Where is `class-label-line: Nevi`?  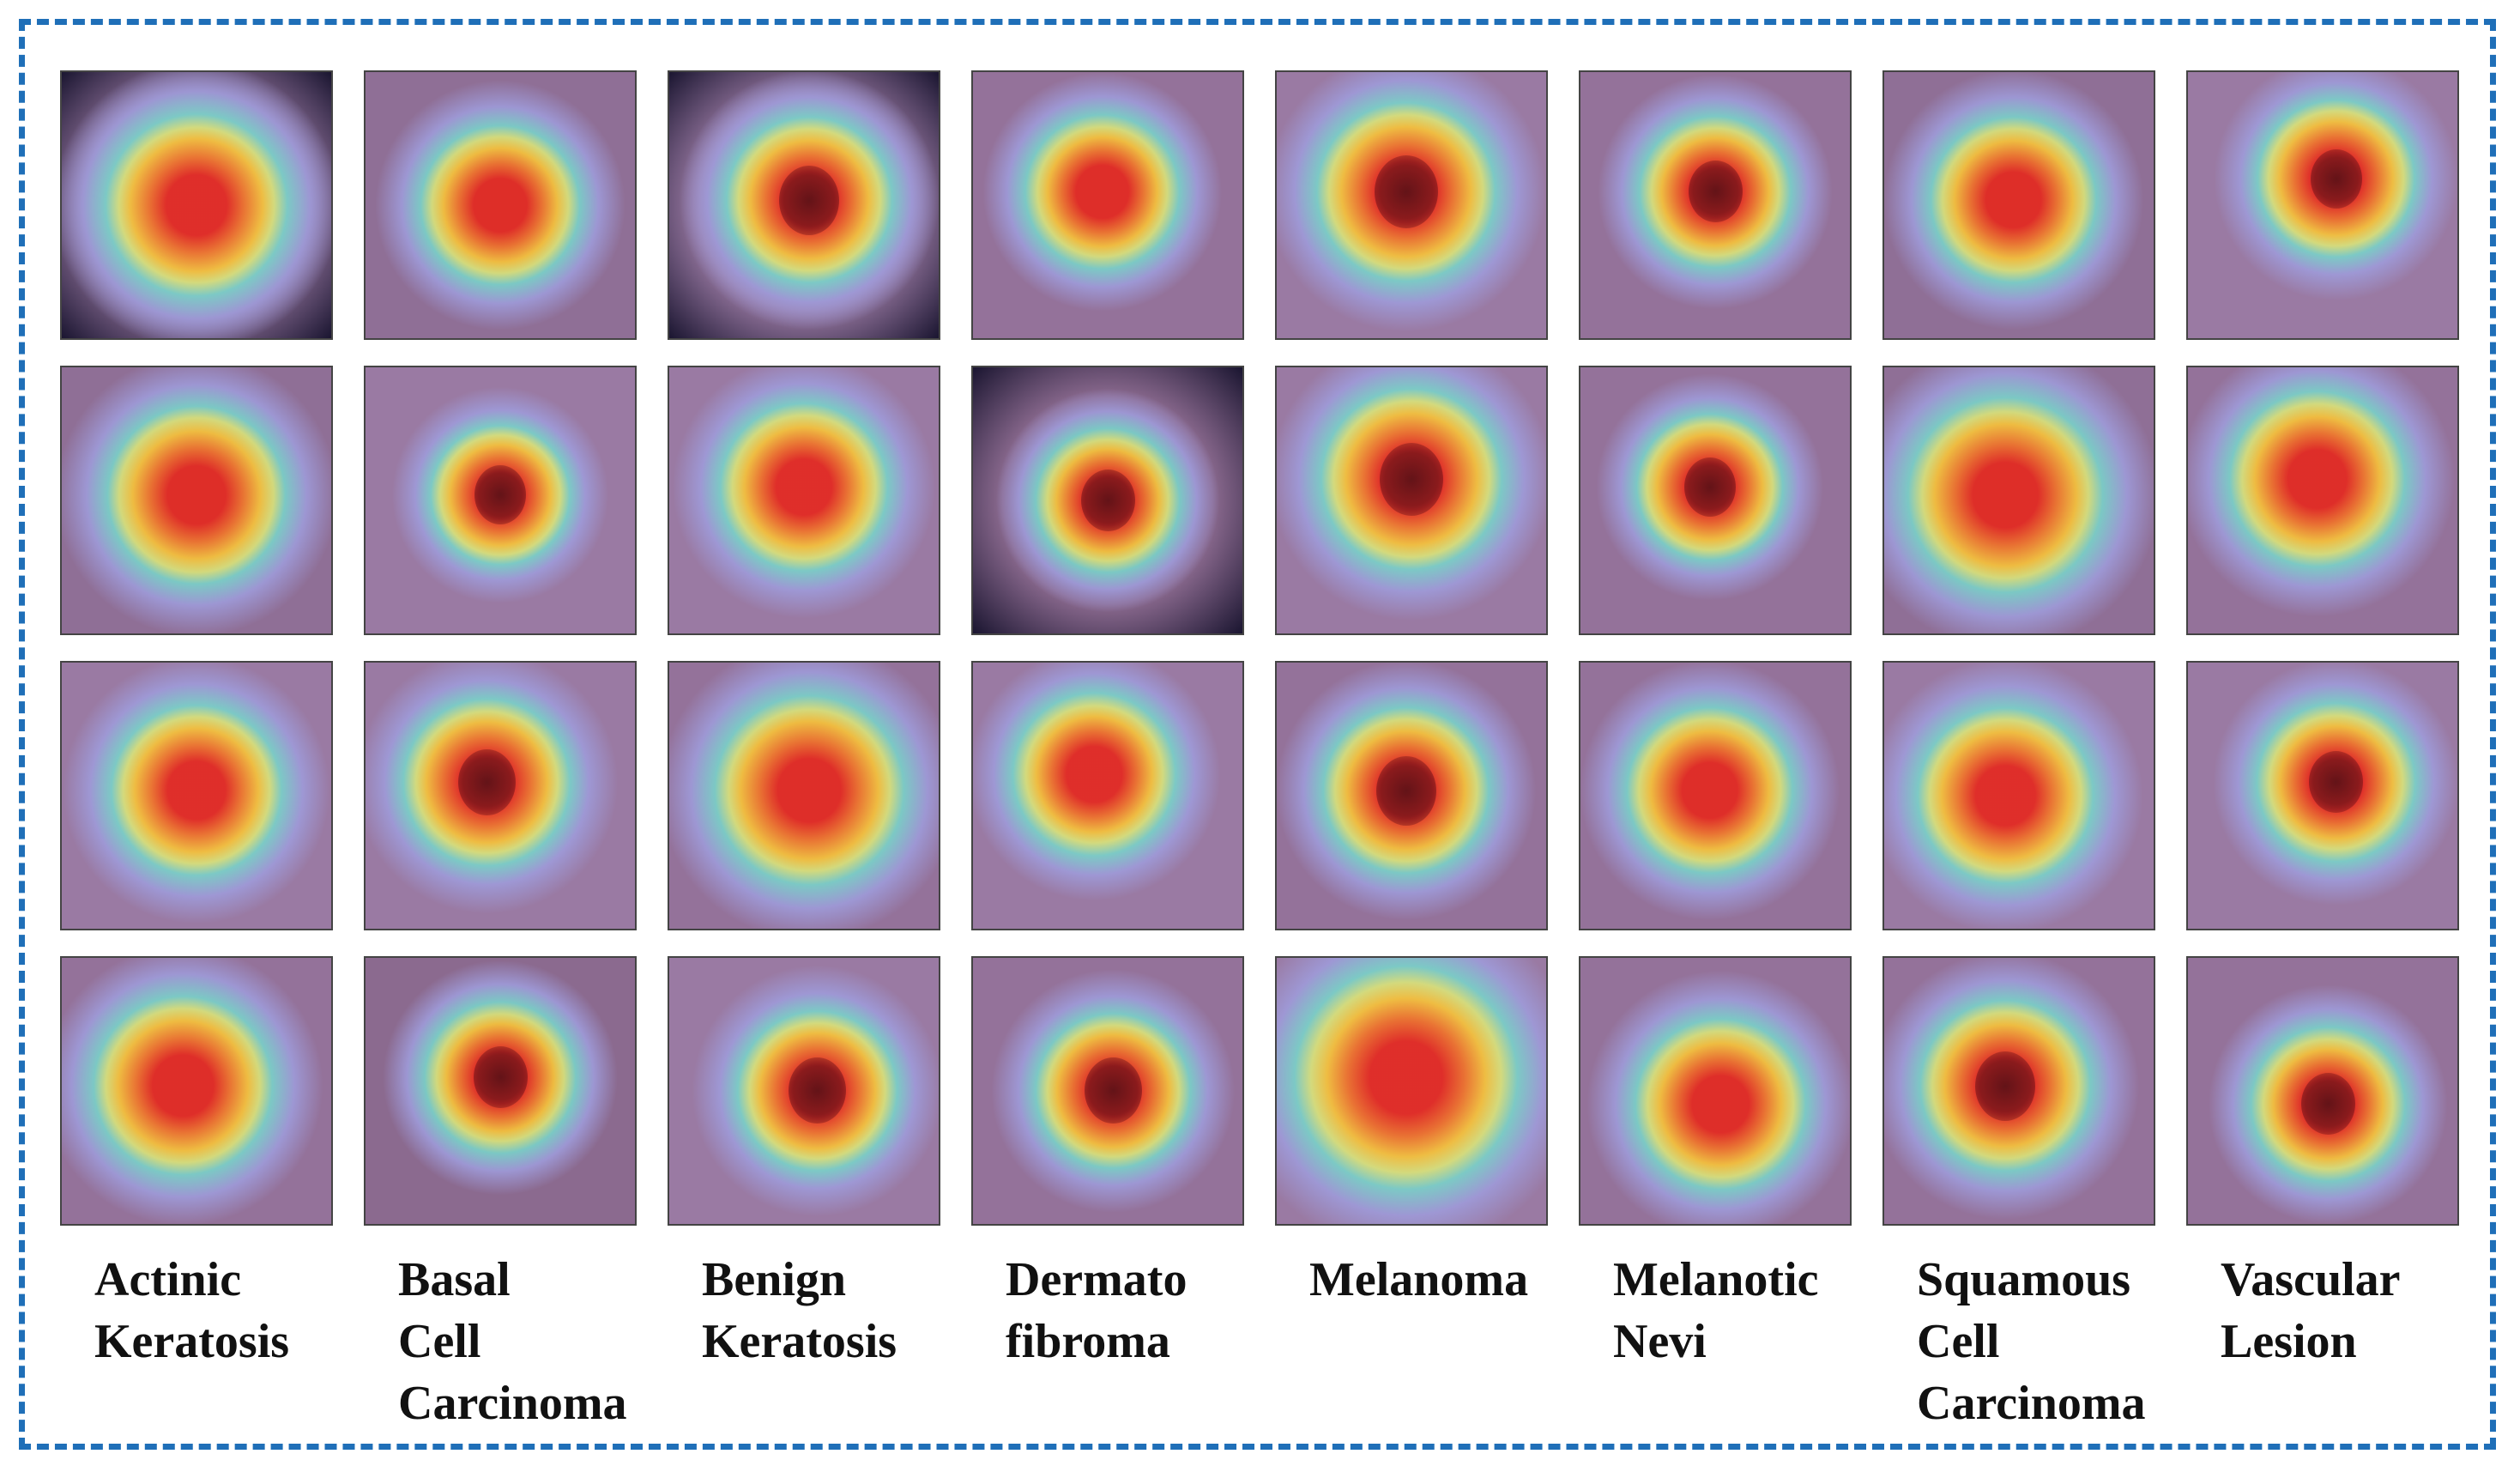
class-label-line: Nevi is located at coordinates (1660, 1341).